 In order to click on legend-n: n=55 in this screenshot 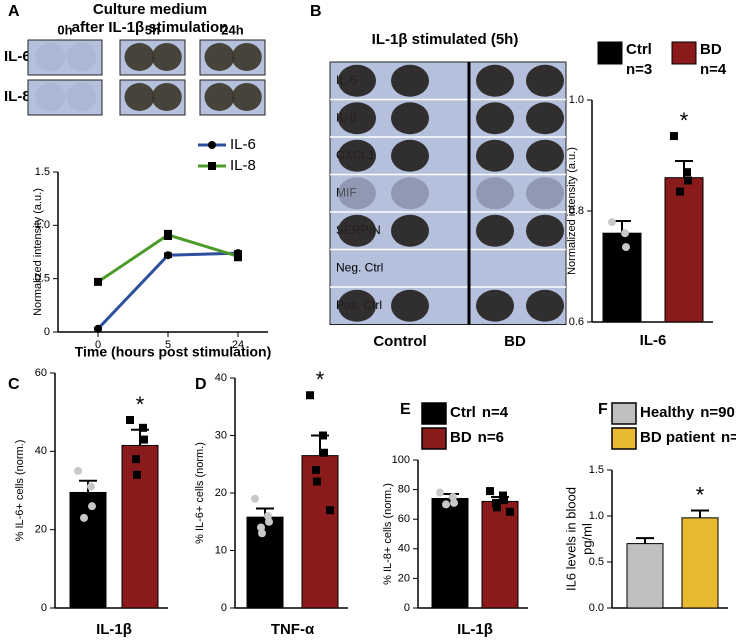, I will do `click(728, 437)`.